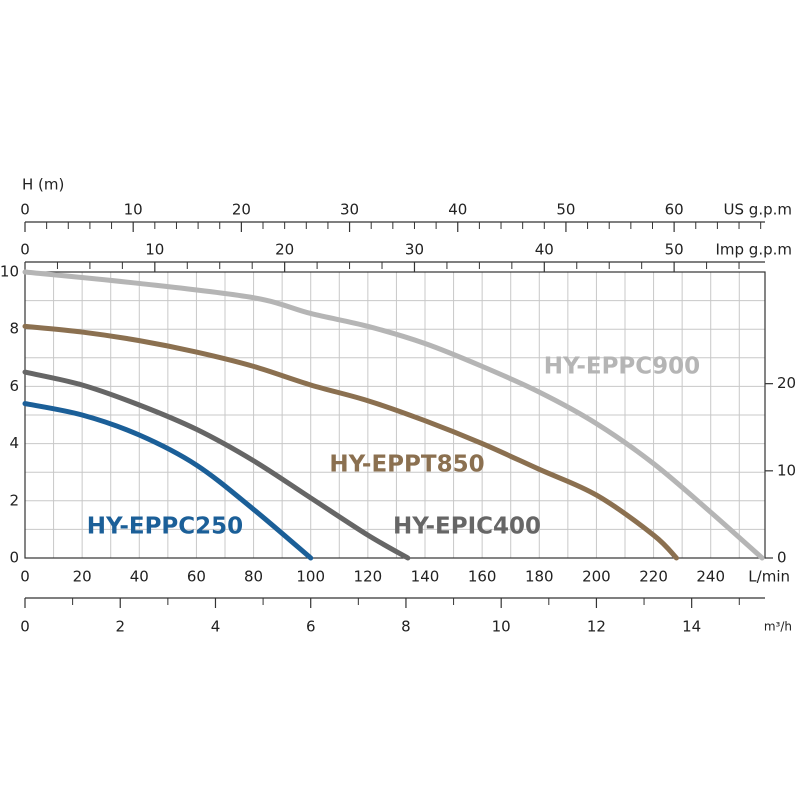 This screenshot has height=800, width=800. What do you see at coordinates (368, 577) in the screenshot?
I see `x-tick-label: 120` at bounding box center [368, 577].